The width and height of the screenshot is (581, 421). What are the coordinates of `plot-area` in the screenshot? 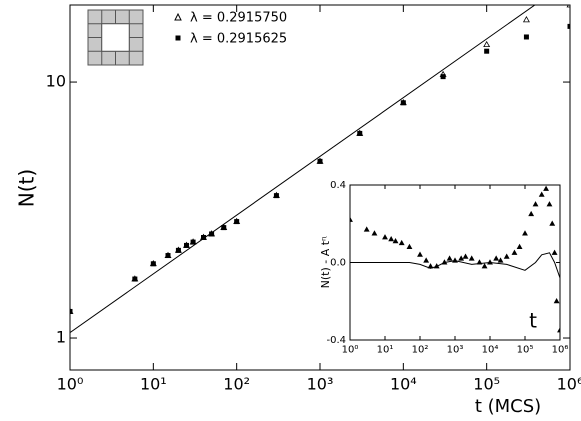 It's located at (455, 259).